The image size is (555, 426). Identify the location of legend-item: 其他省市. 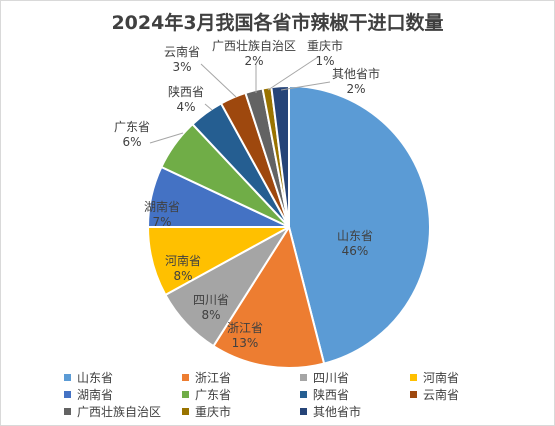
(355, 411).